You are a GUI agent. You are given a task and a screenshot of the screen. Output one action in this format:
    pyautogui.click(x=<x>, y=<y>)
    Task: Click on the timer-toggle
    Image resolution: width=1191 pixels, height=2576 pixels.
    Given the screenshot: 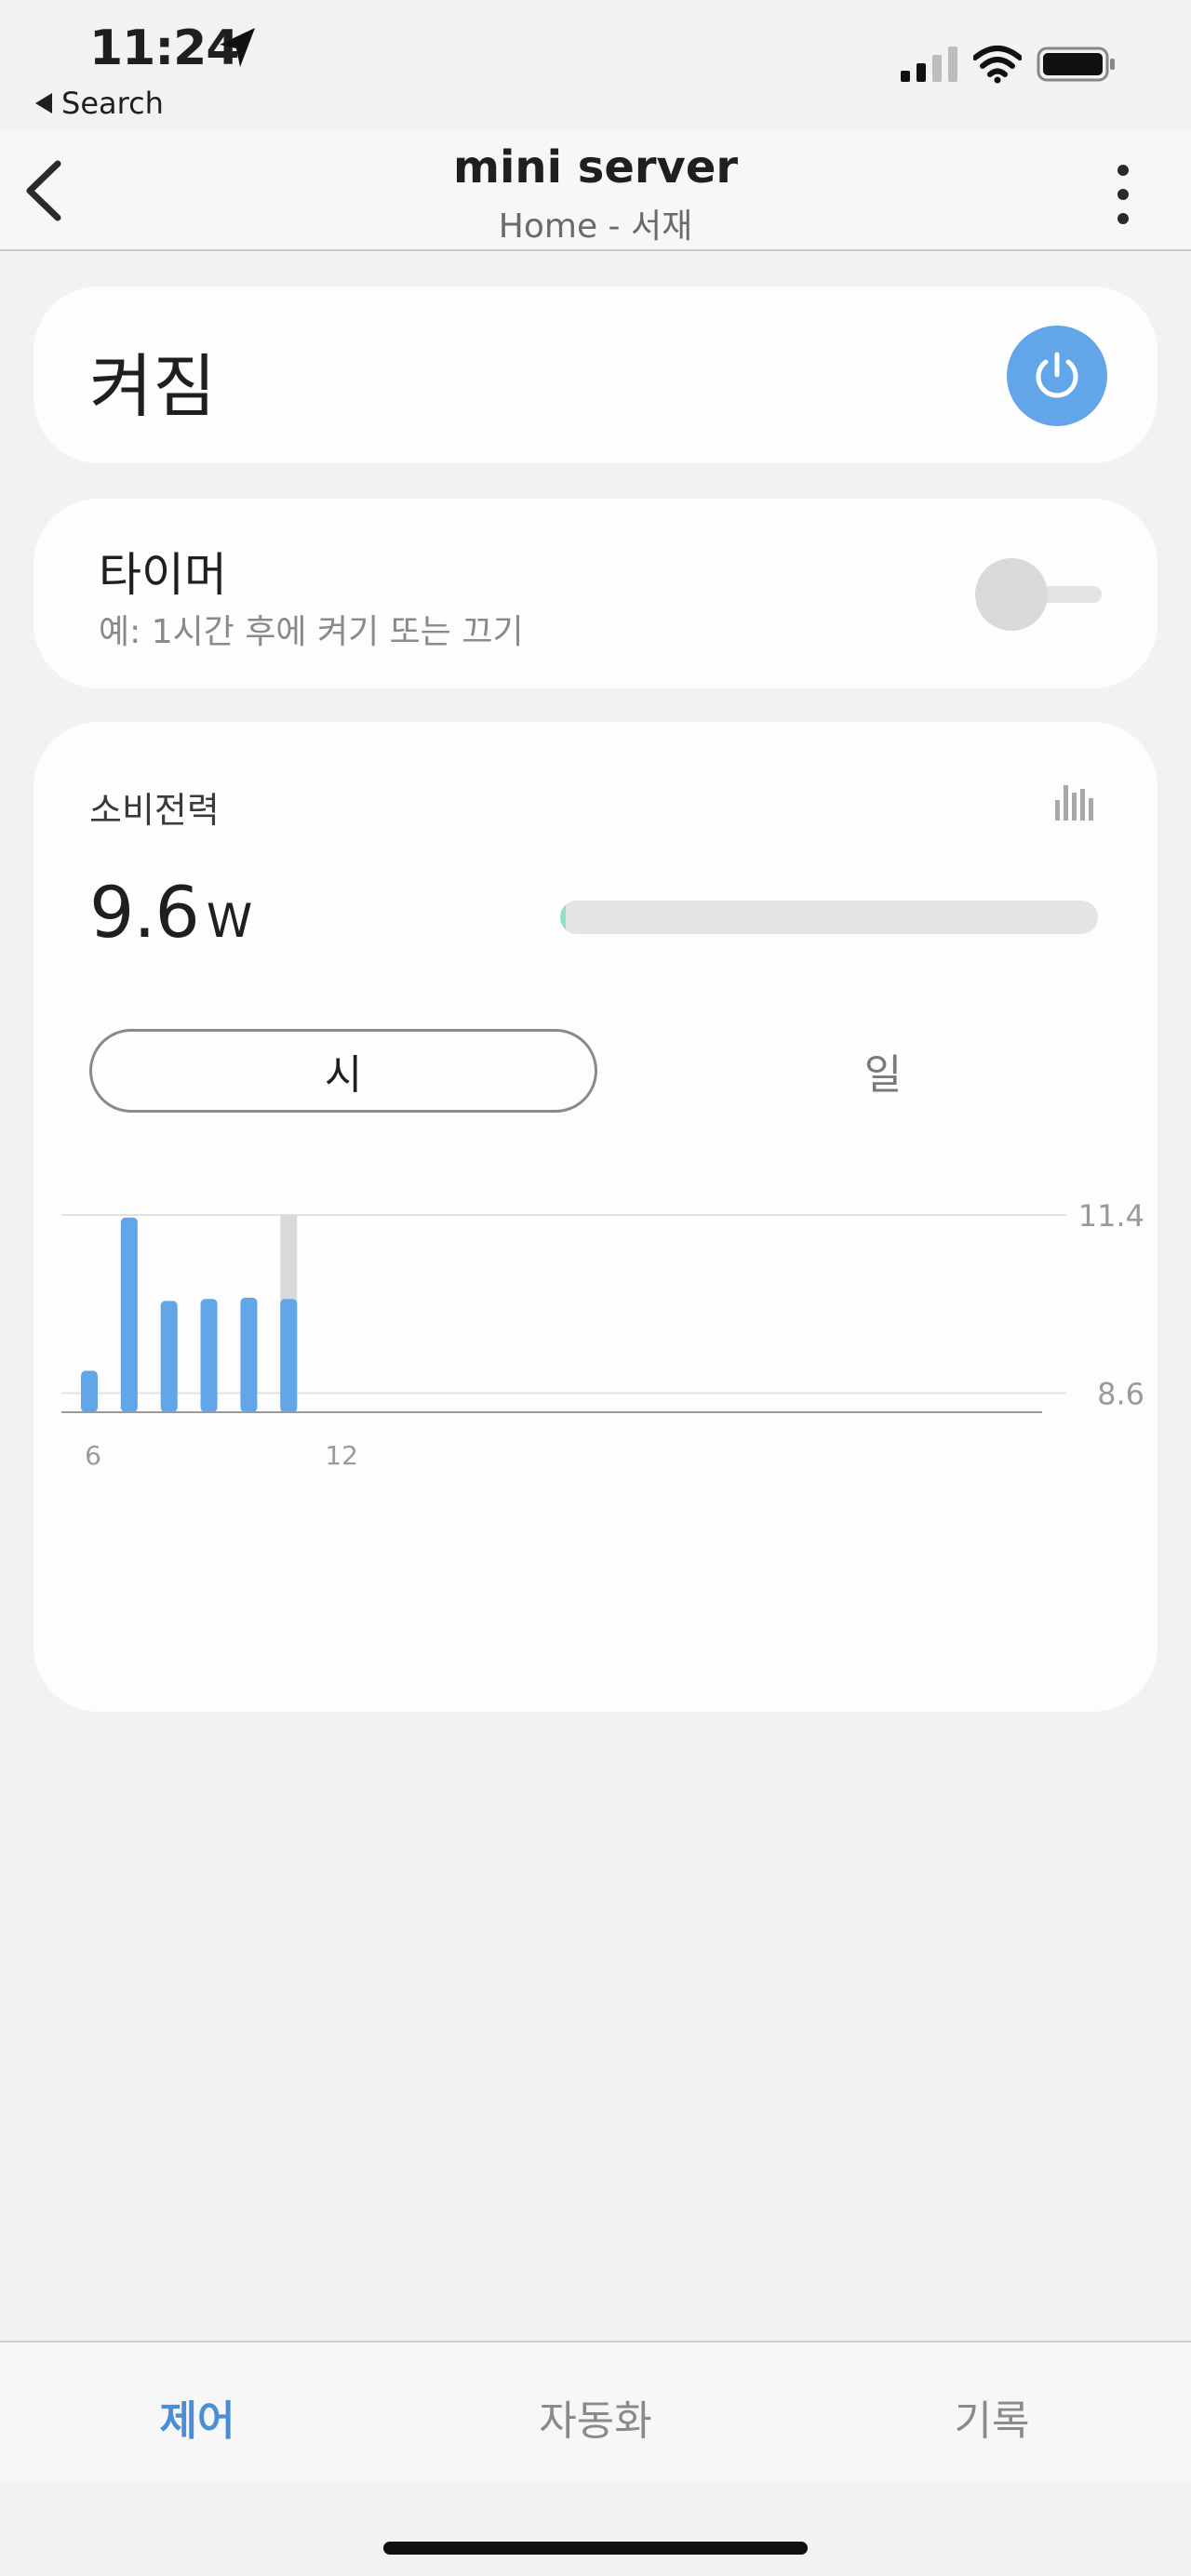 What is the action you would take?
    pyautogui.click(x=1038, y=593)
    